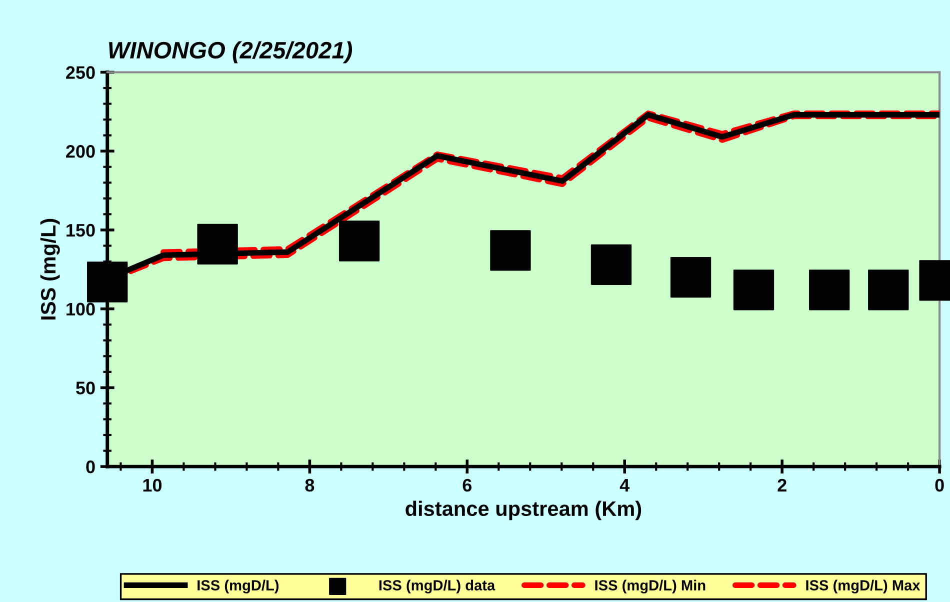 The image size is (950, 602). I want to click on legend-label: ISS (mgD/L) Min, so click(650, 587).